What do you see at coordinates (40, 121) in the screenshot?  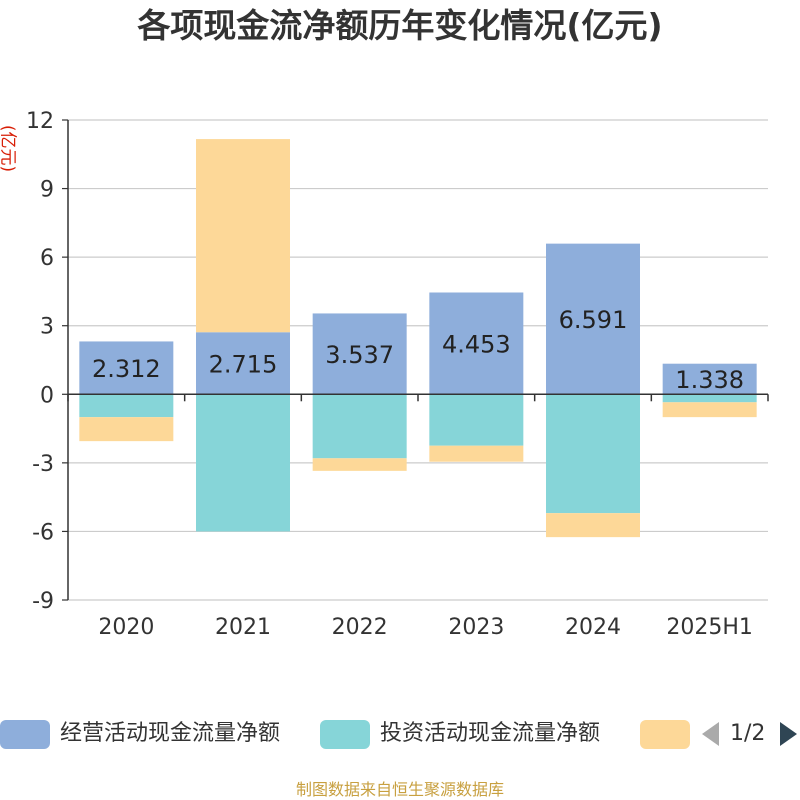 I see `y-tick-label: 12` at bounding box center [40, 121].